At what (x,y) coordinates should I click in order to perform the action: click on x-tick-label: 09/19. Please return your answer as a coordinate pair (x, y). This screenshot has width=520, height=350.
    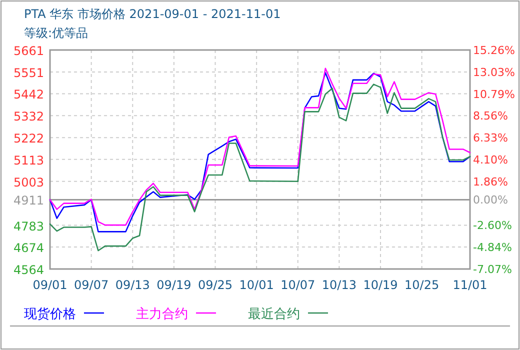
    Looking at the image, I should click on (174, 285).